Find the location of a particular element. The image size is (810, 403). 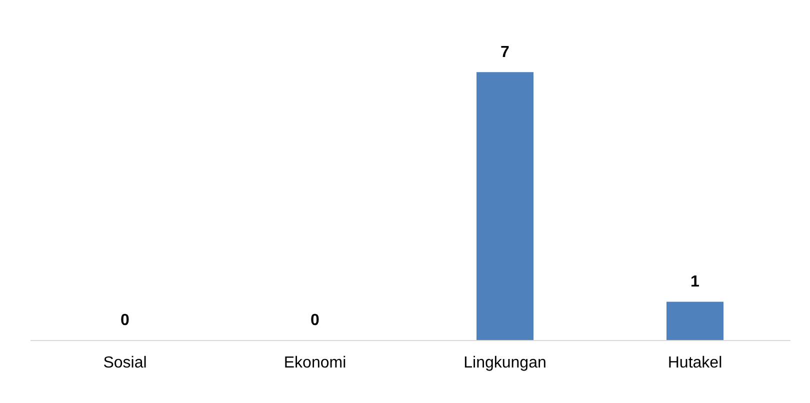

x-tick-label: Sosial is located at coordinates (125, 363).